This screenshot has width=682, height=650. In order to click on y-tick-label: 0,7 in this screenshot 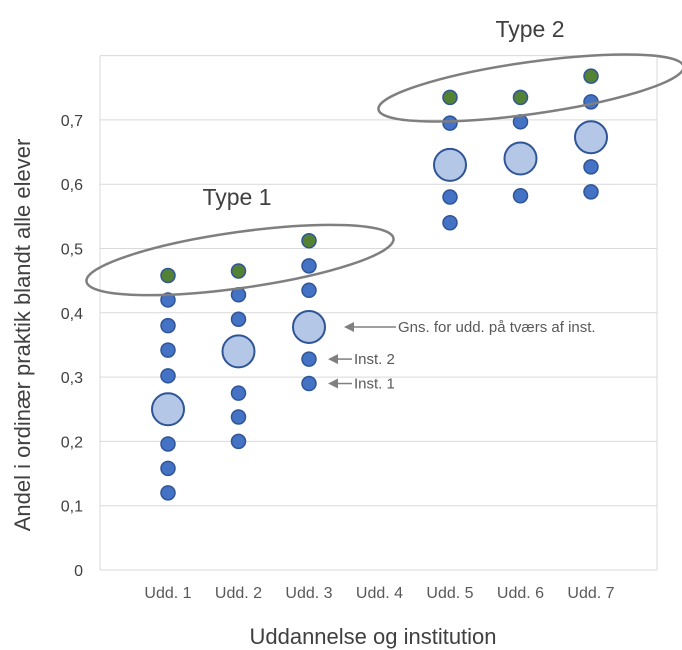, I will do `click(72, 121)`.